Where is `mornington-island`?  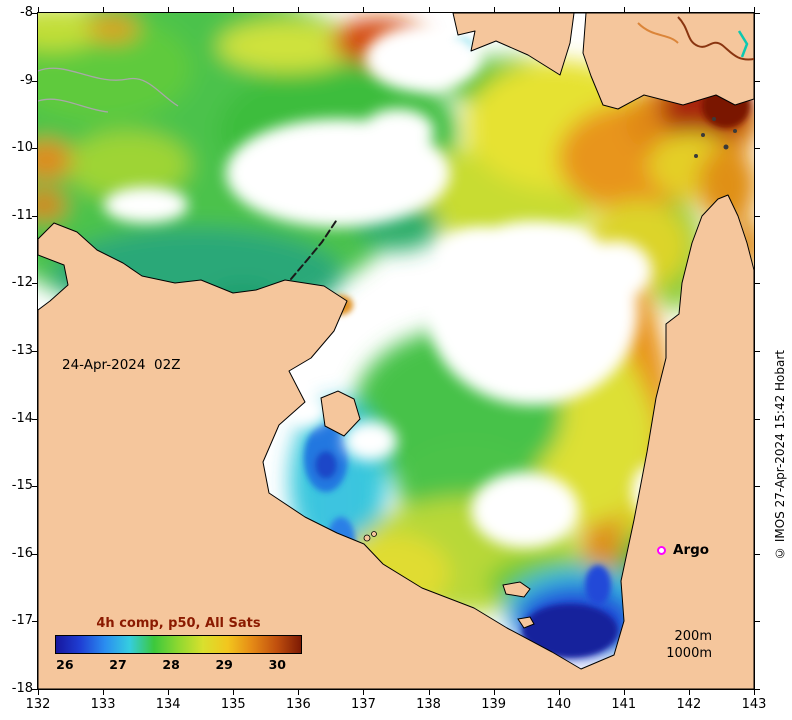
mornington-island is located at coordinates (516, 589).